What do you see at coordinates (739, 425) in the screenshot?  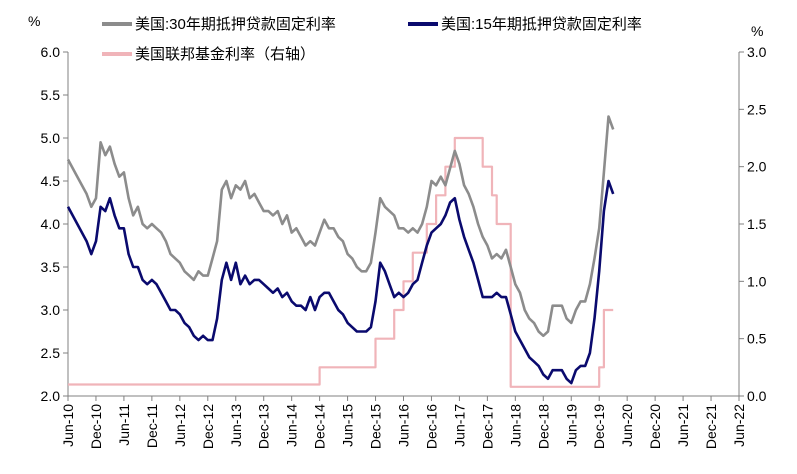 I see `x-tick-label: Jun-22` at bounding box center [739, 425].